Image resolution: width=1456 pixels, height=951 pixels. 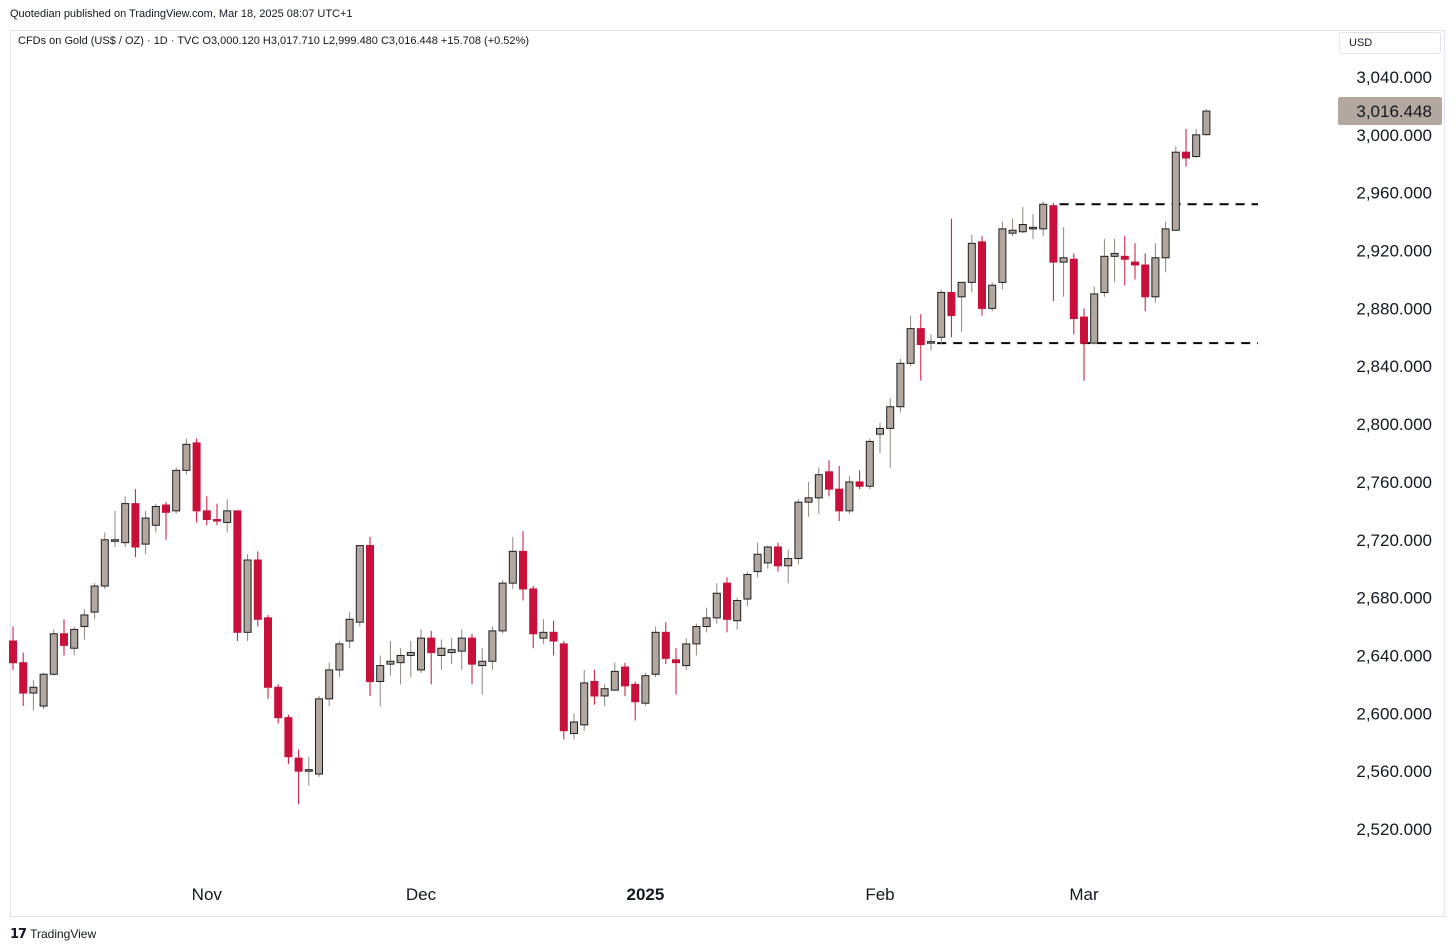 What do you see at coordinates (421, 894) in the screenshot?
I see `x-tick-label: Dec` at bounding box center [421, 894].